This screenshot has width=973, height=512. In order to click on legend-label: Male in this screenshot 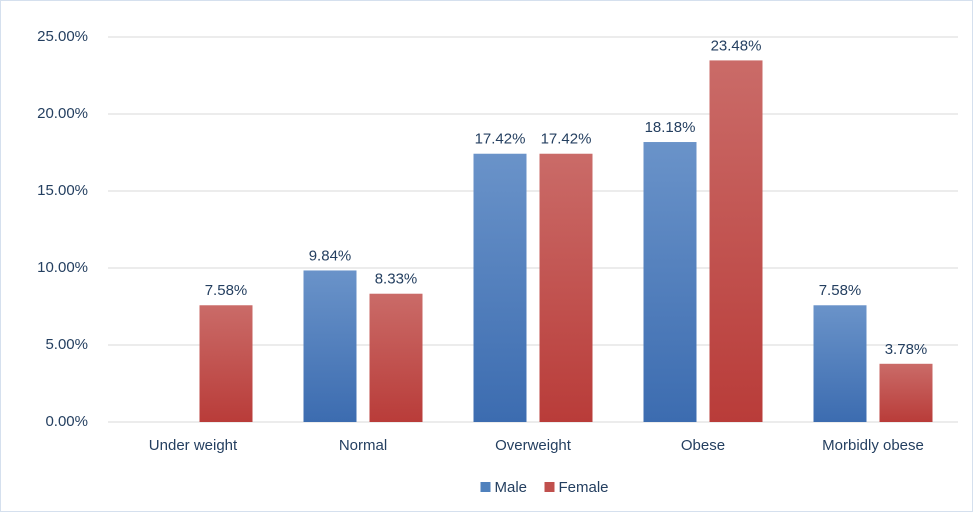, I will do `click(511, 487)`.